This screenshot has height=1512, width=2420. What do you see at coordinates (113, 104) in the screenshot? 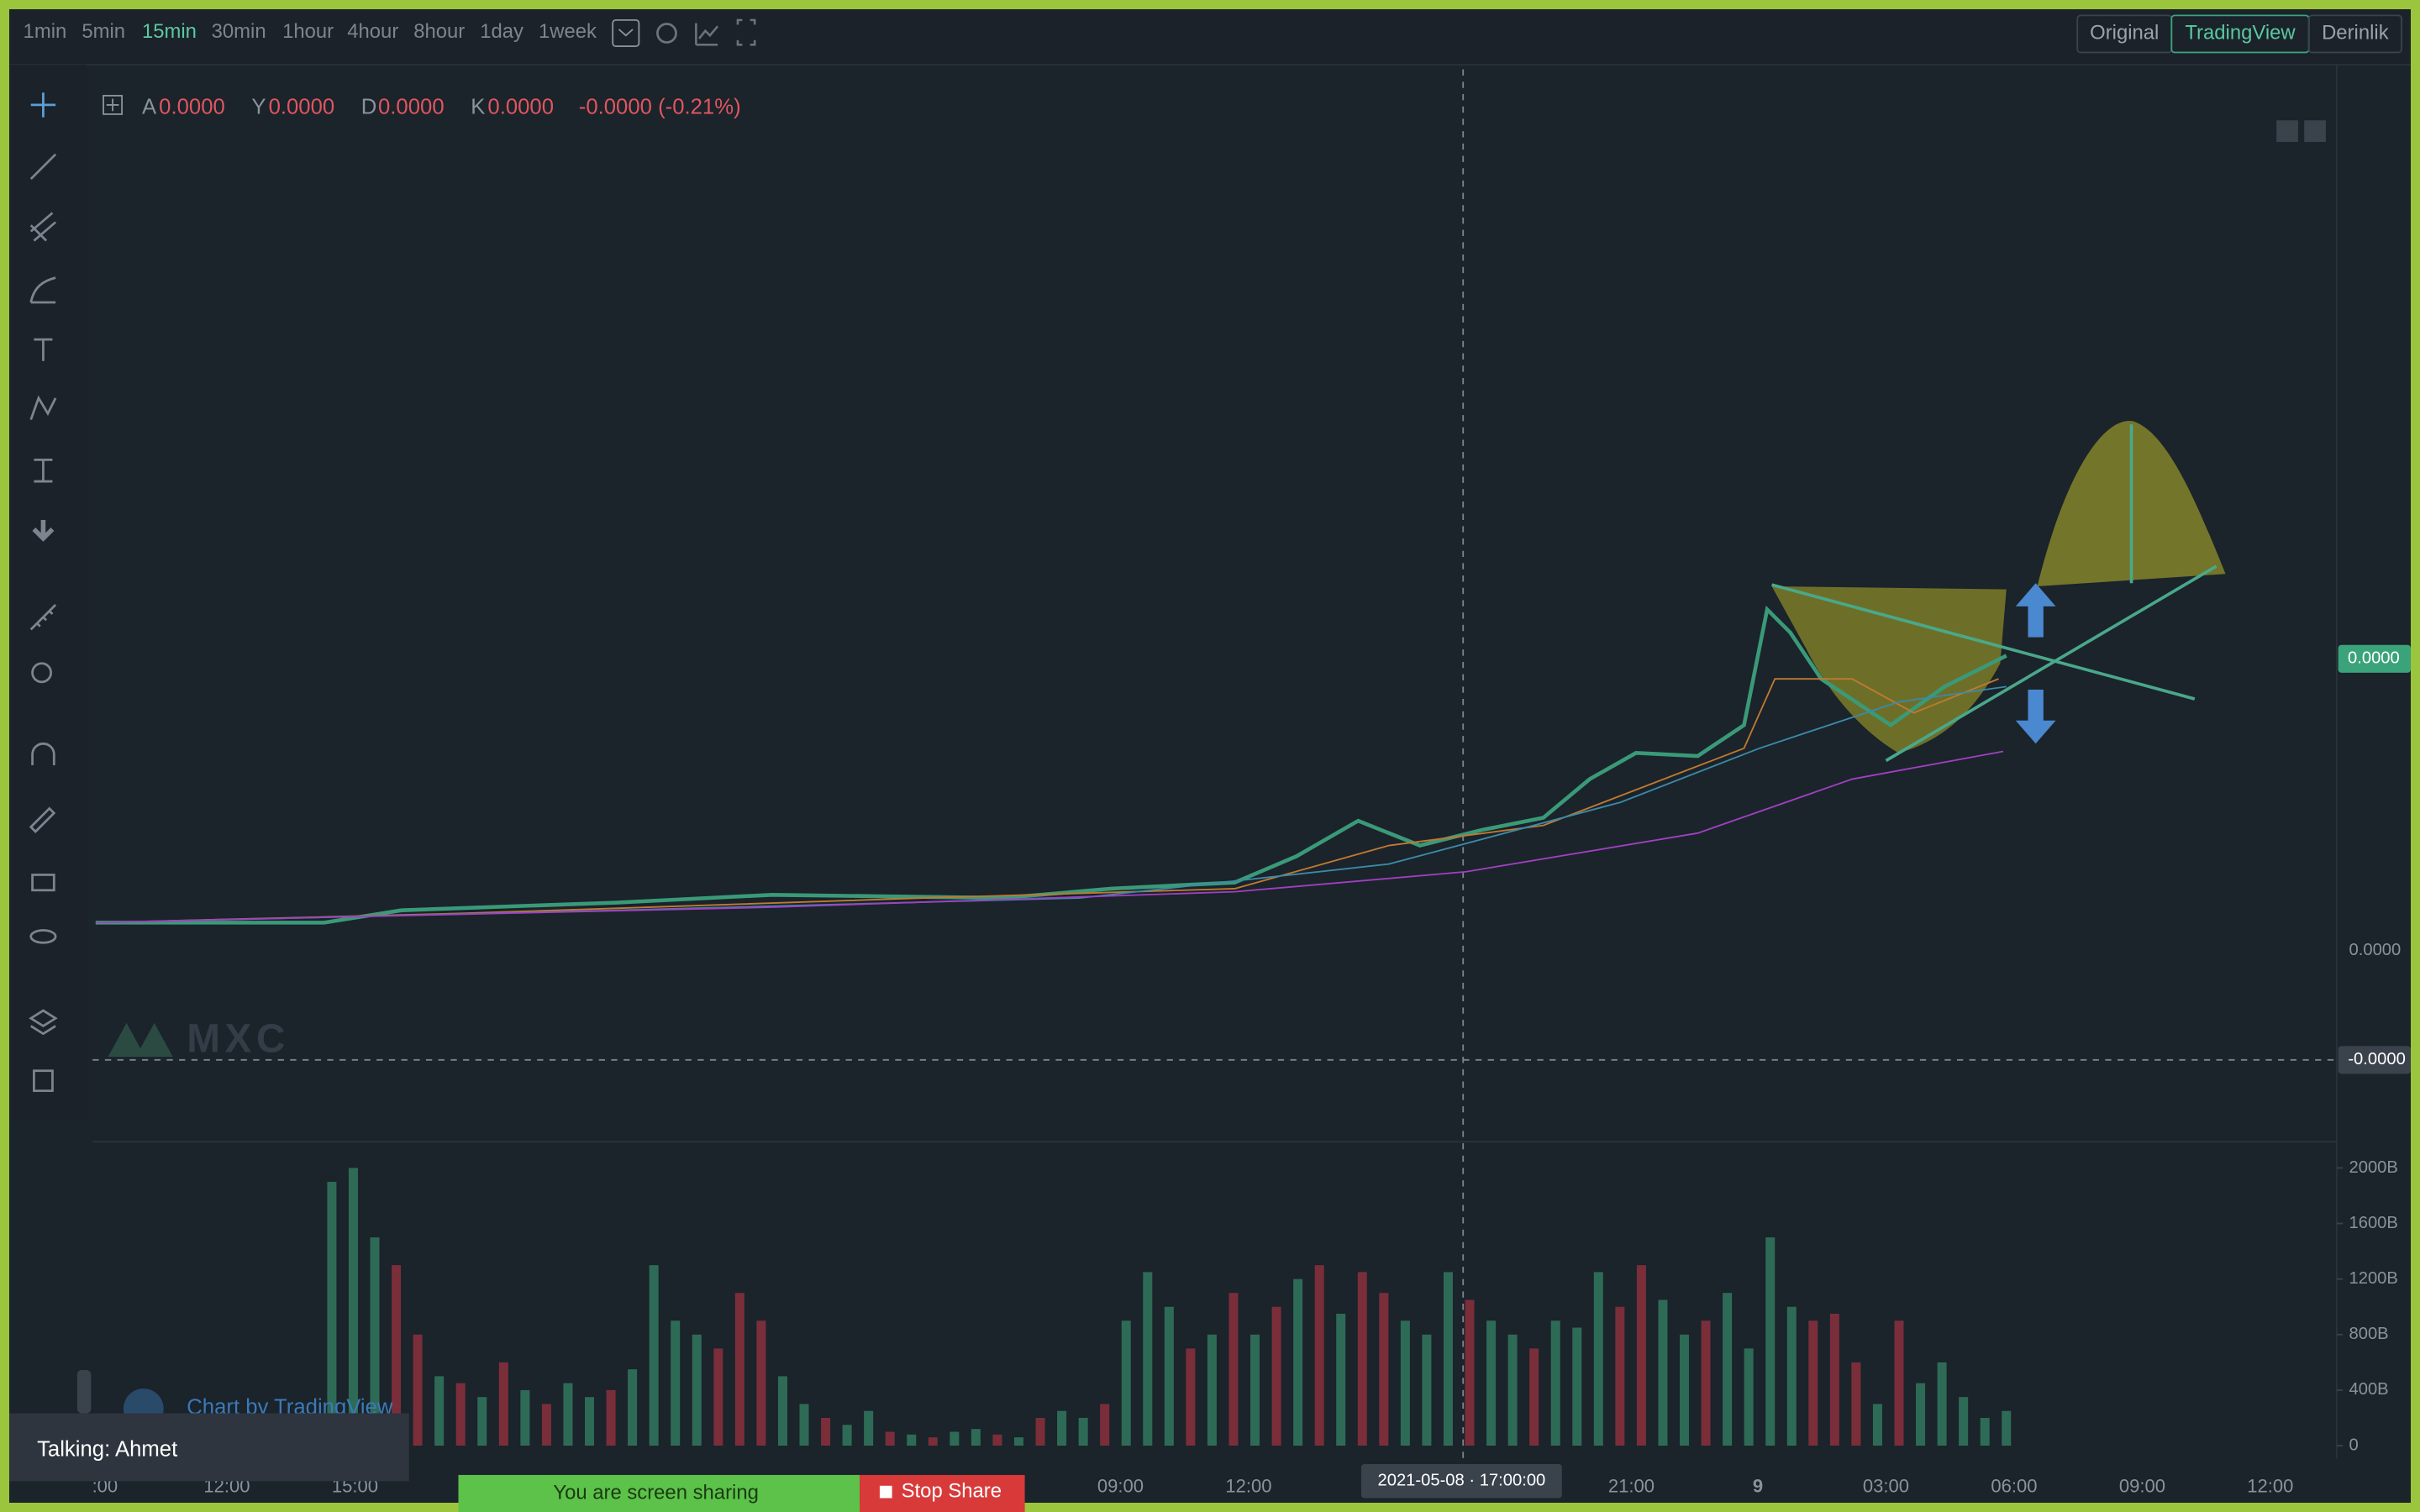
I see `legend-toggle` at bounding box center [113, 104].